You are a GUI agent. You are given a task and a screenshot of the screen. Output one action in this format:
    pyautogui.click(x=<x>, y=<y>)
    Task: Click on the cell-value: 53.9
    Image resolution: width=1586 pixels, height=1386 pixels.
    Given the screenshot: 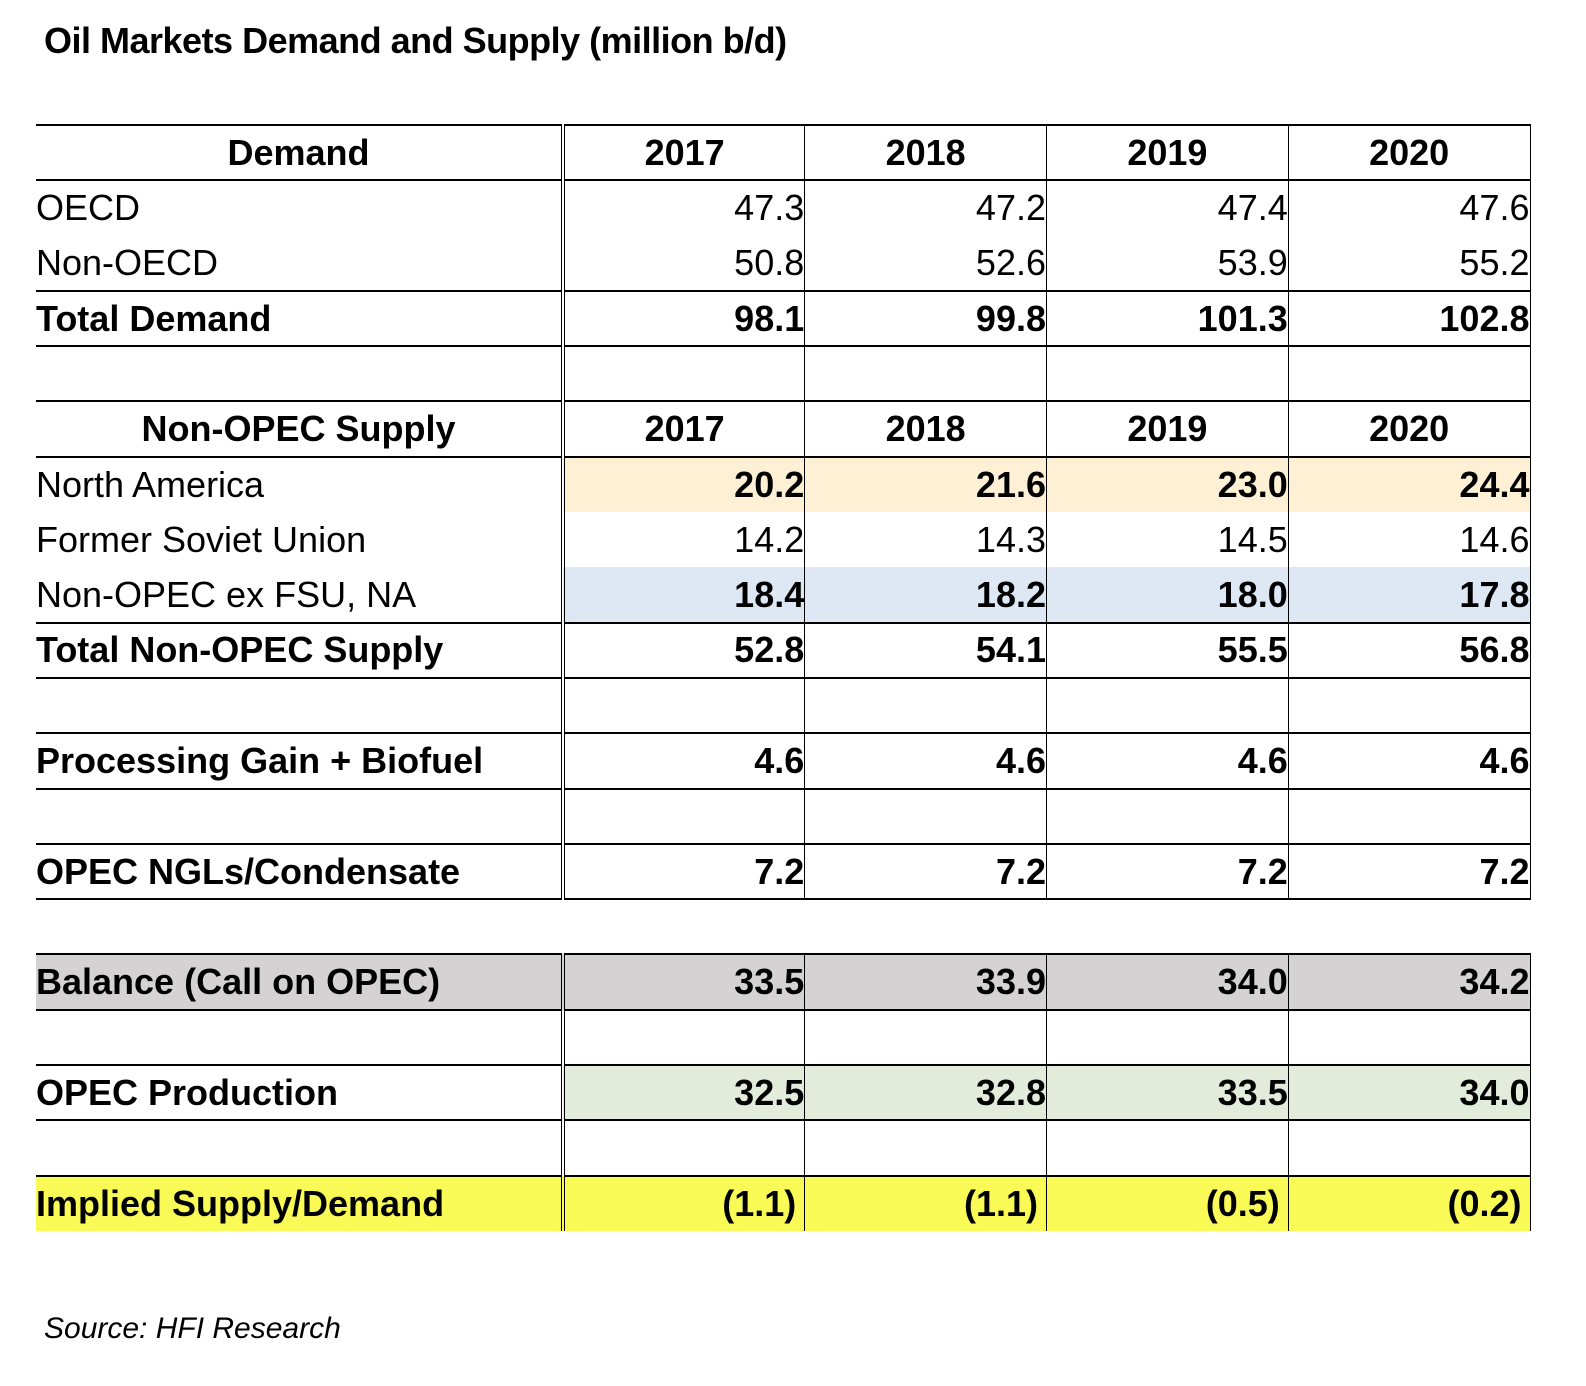 What is the action you would take?
    pyautogui.click(x=1167, y=263)
    